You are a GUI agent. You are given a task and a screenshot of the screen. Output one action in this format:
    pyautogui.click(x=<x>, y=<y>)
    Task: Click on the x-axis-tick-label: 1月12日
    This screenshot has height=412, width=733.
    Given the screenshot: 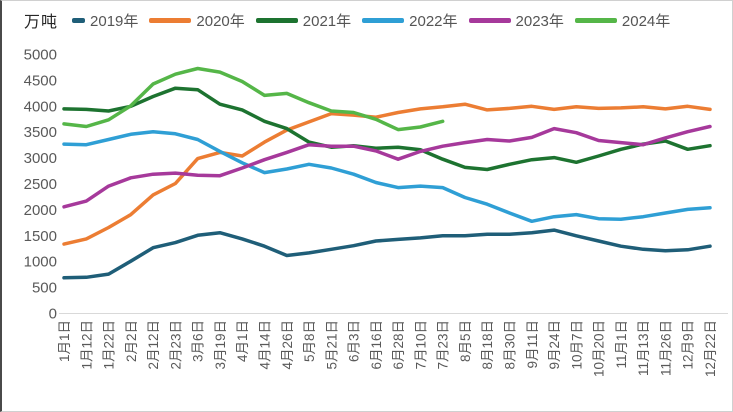 What is the action you would take?
    pyautogui.click(x=86, y=345)
    